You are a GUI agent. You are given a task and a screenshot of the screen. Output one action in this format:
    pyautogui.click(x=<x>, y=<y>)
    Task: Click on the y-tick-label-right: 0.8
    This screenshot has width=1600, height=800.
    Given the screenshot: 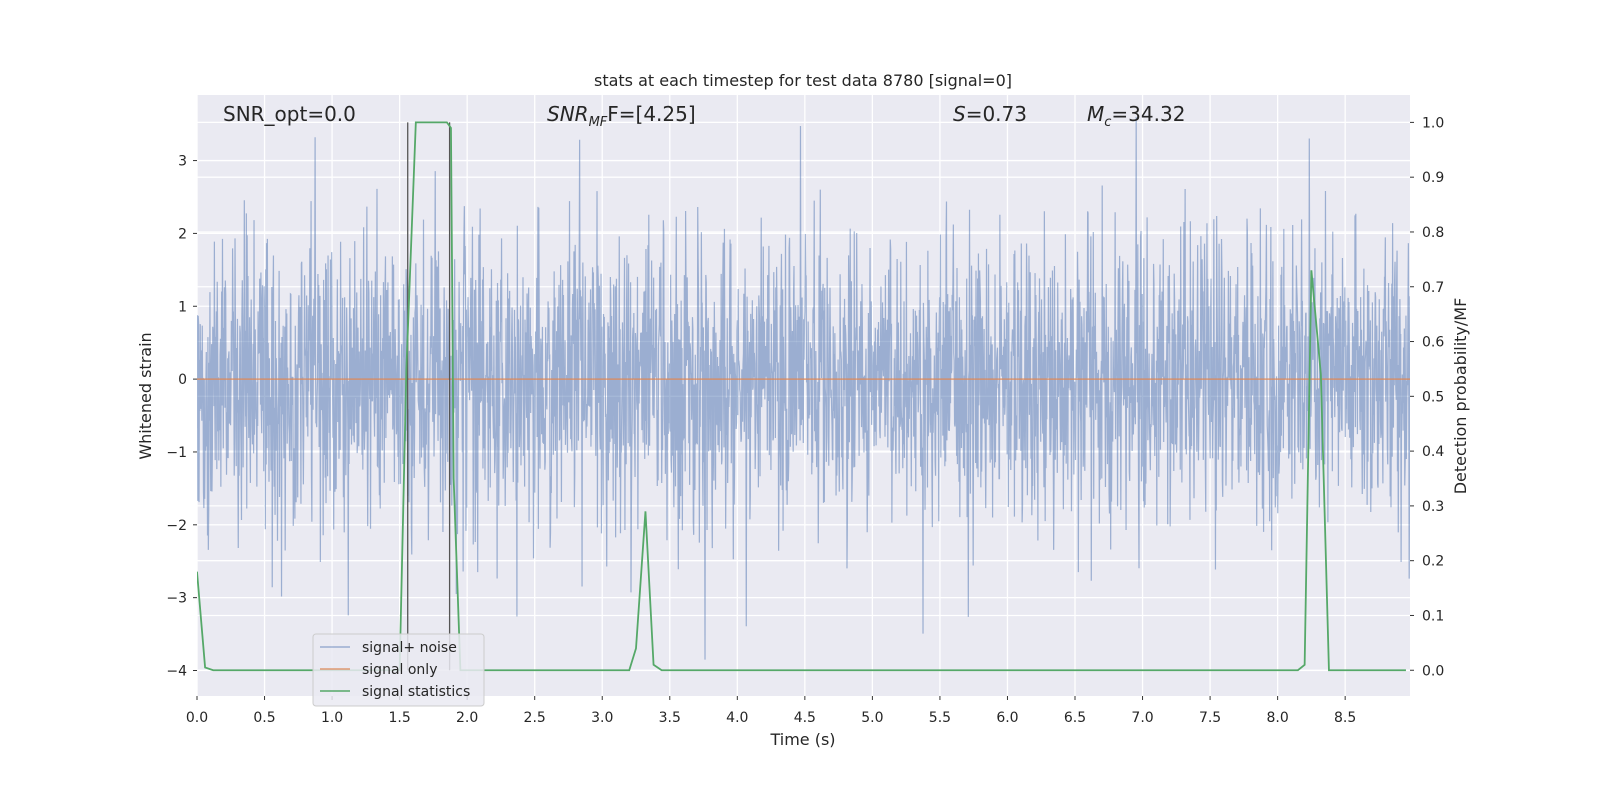 What is the action you would take?
    pyautogui.click(x=1433, y=233)
    